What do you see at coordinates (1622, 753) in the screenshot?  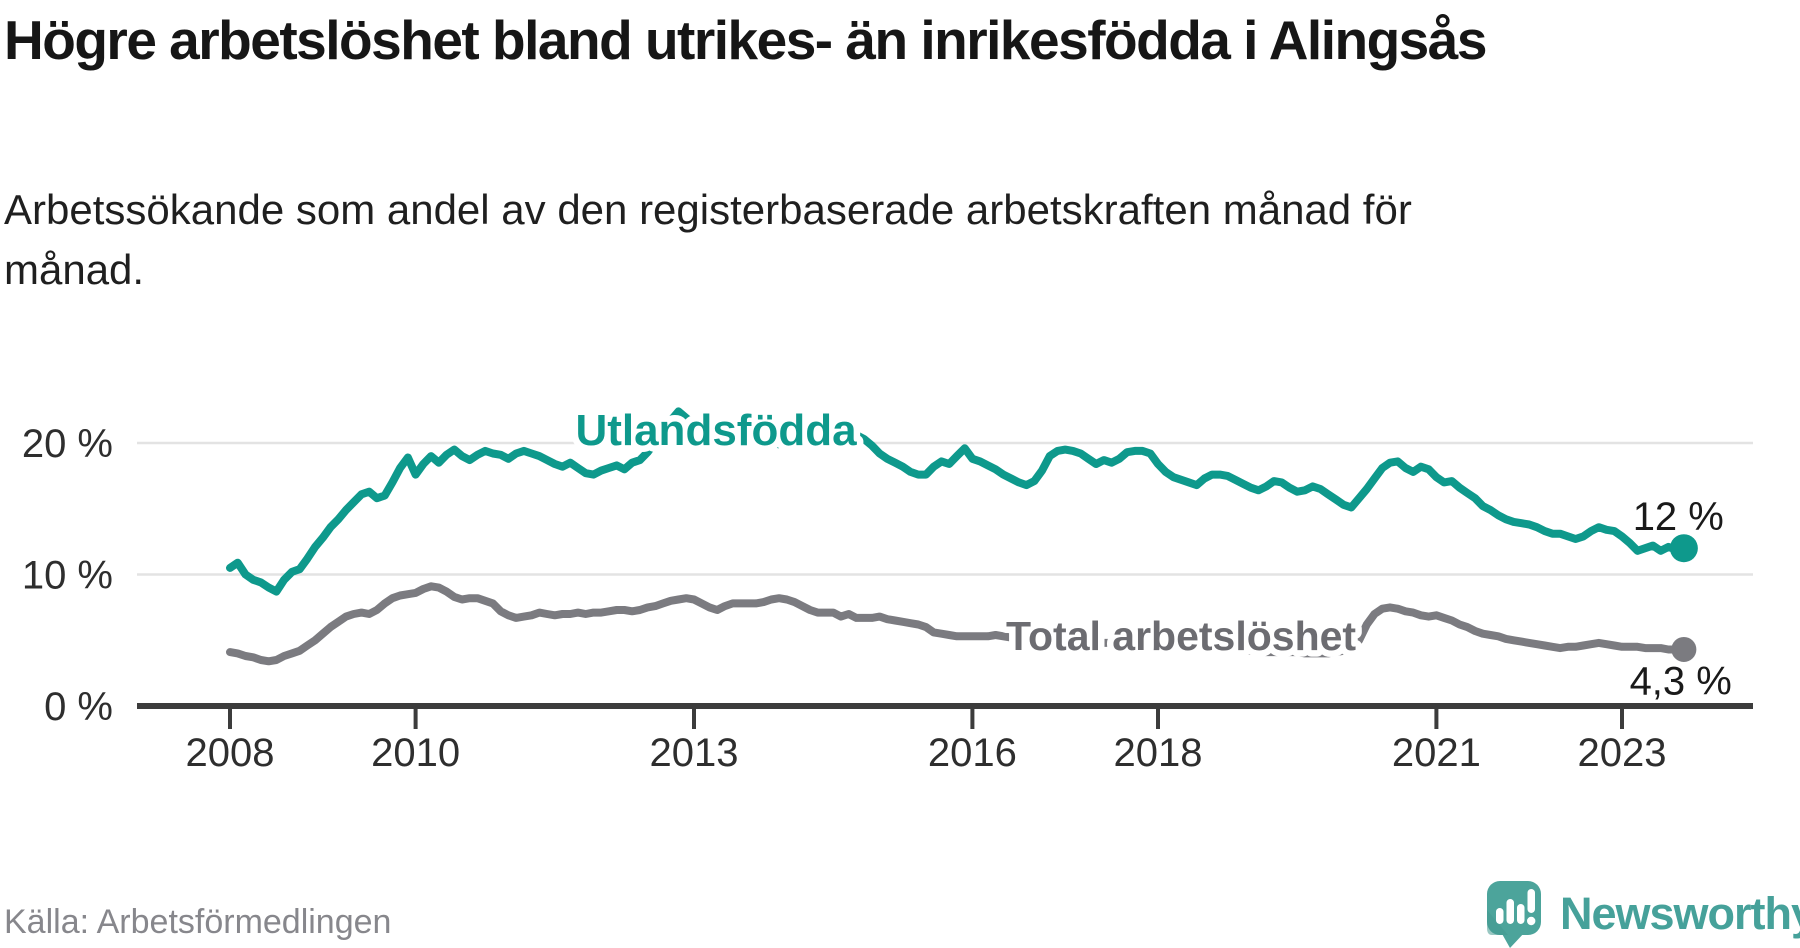 I see `x-tick-label: 2023` at bounding box center [1622, 753].